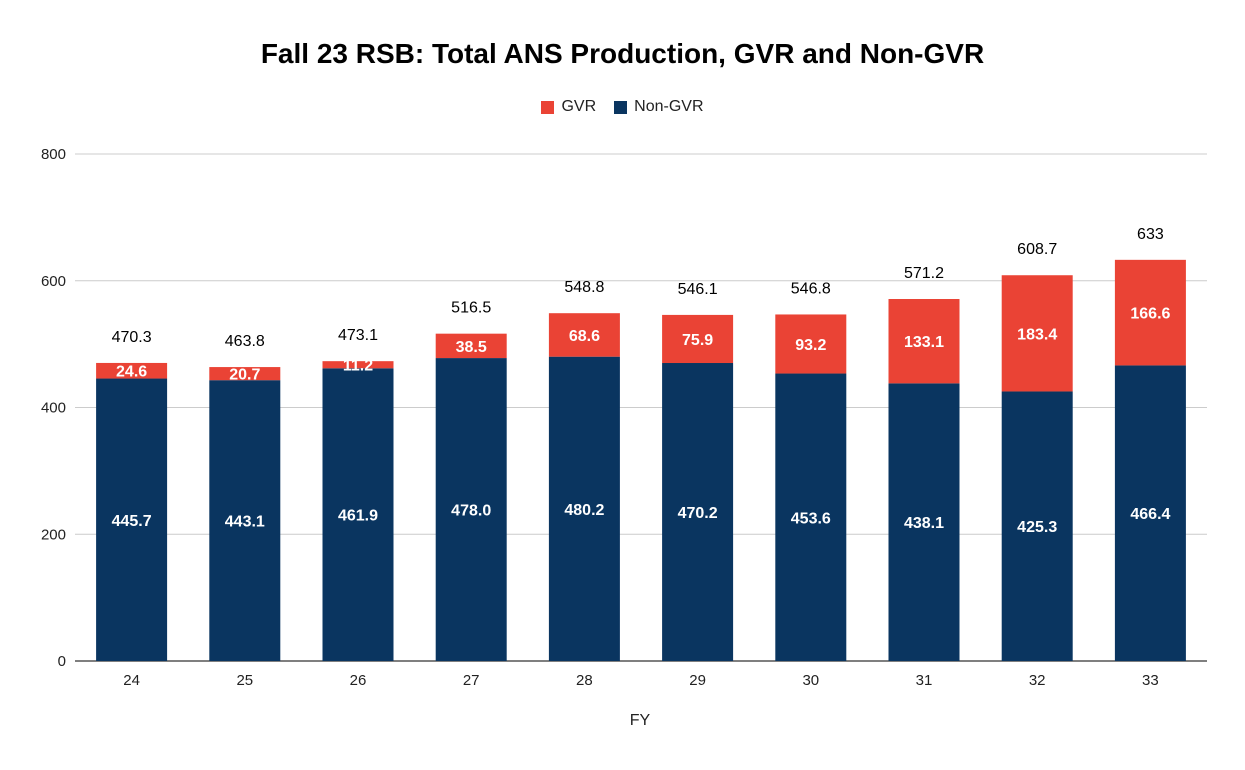 The height and width of the screenshot is (770, 1245). I want to click on y-tick-label: 800, so click(53, 154).